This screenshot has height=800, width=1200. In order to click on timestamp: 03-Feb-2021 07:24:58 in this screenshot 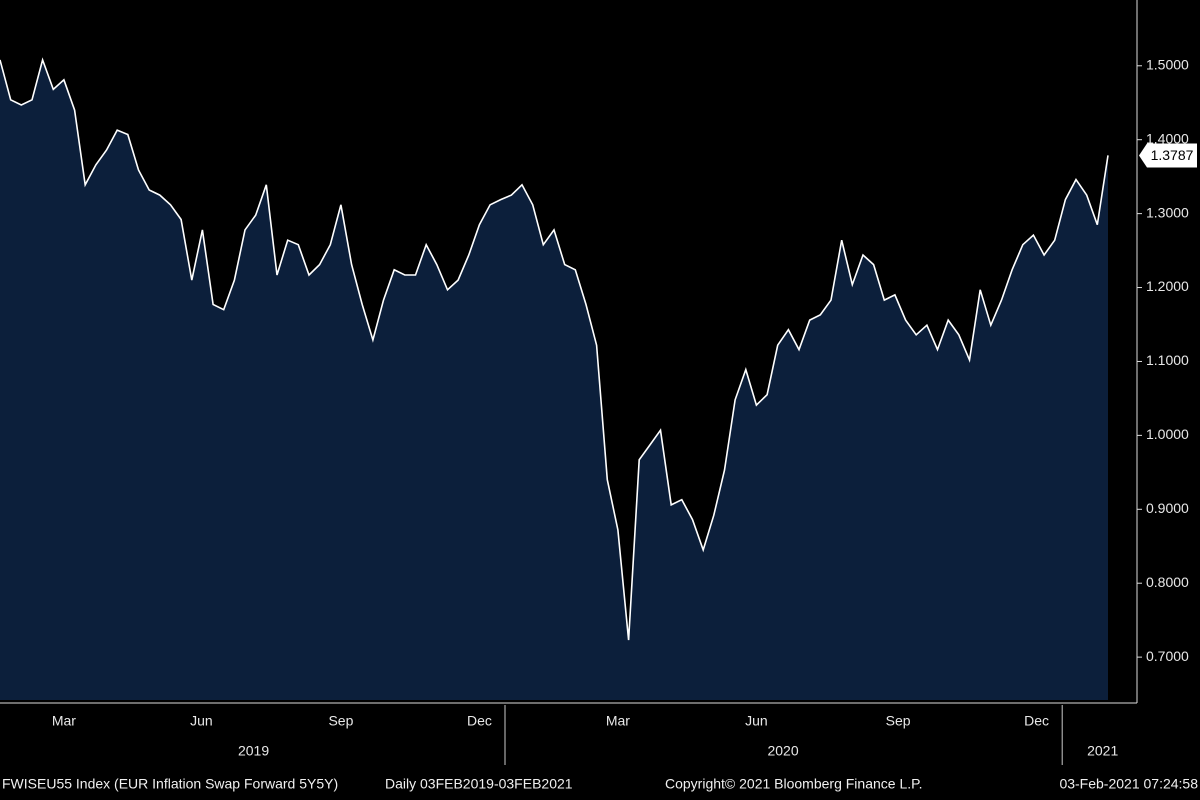, I will do `click(1128, 784)`.